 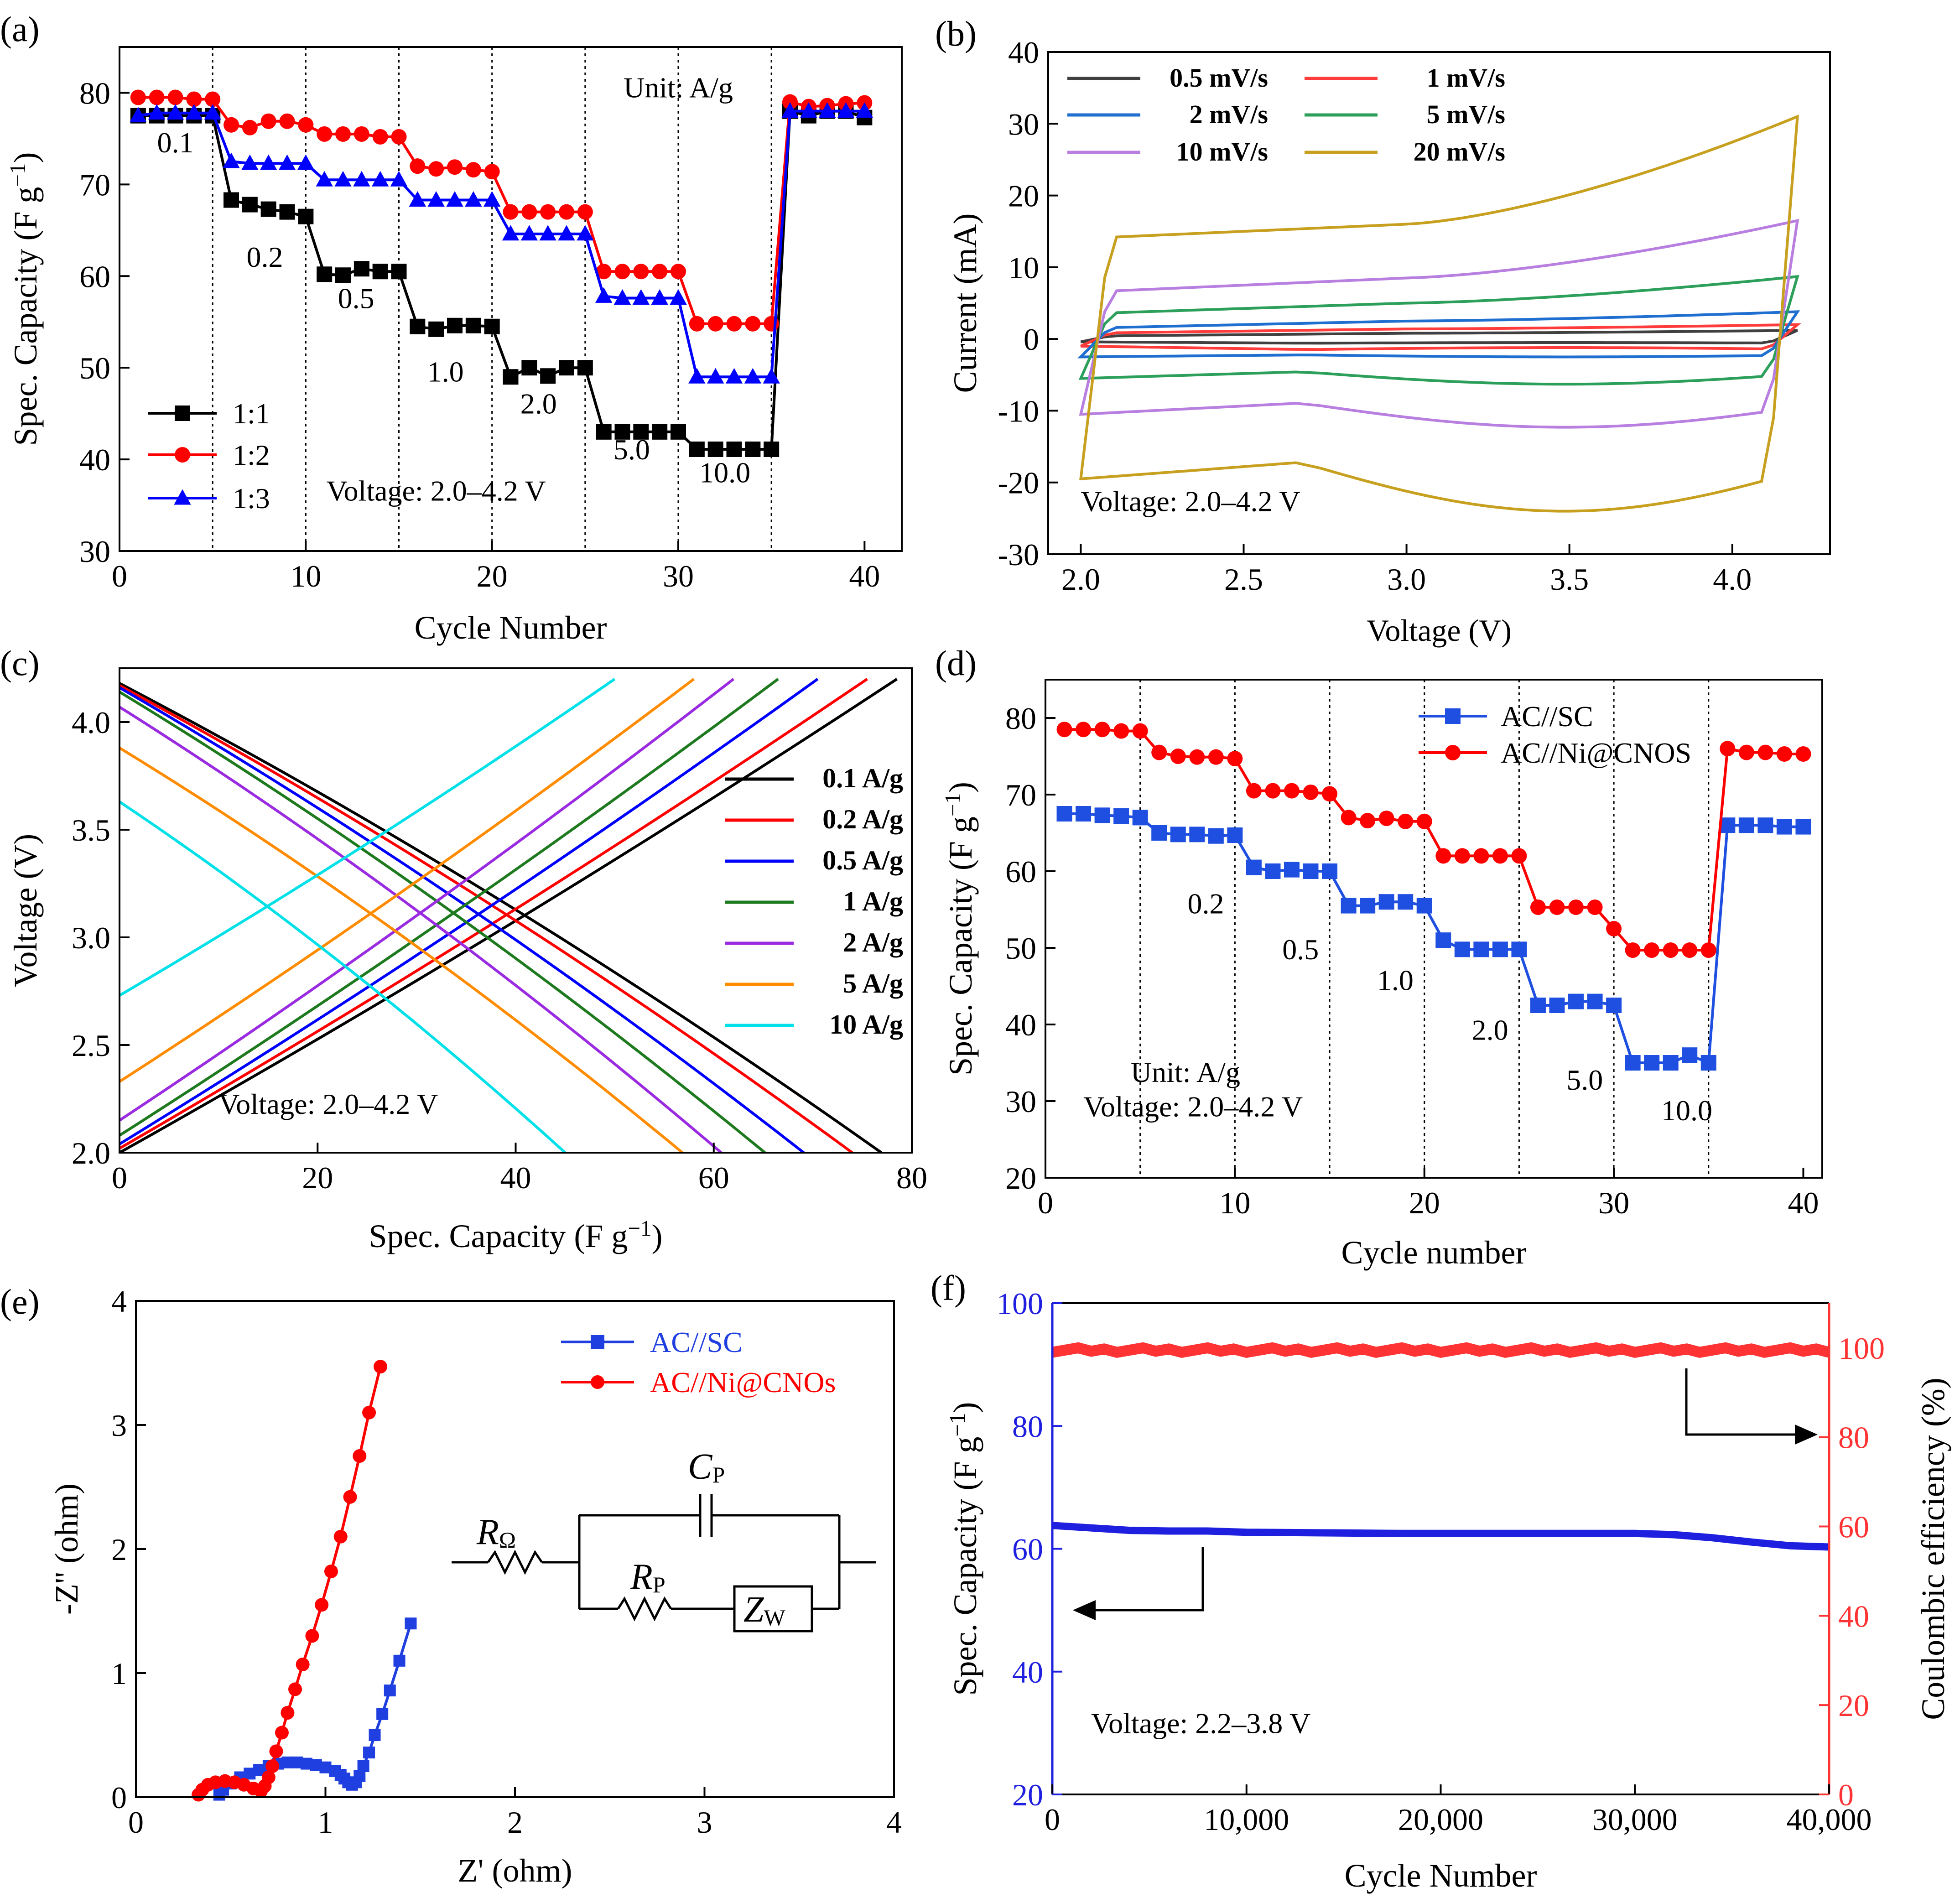 I want to click on warburg-element, so click(x=773, y=1609).